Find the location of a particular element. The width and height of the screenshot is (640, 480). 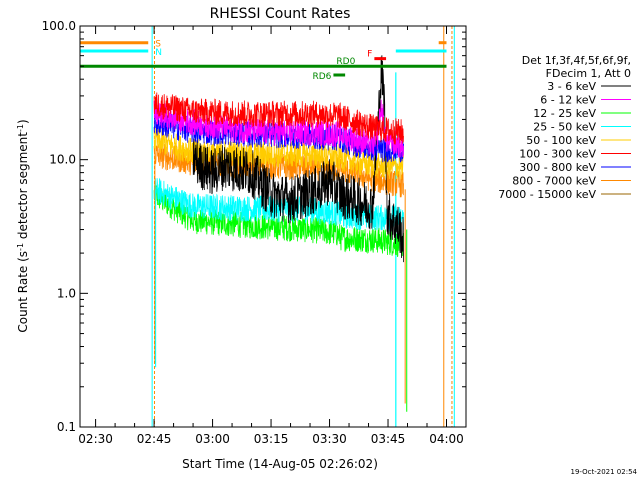

y-tick-label: 10.0 is located at coordinates (62, 160).